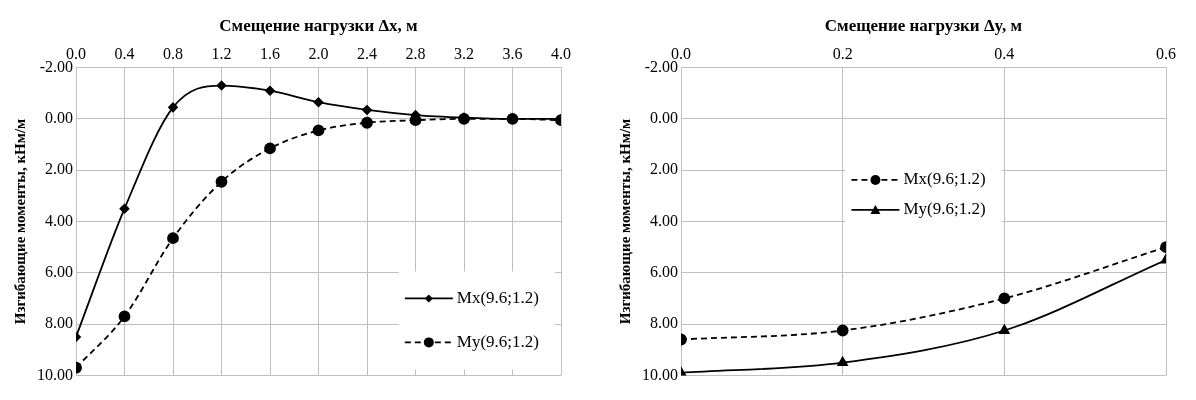 The image size is (1196, 400). Describe the element at coordinates (1166, 54) in the screenshot. I see `x-tick-label: 0.6` at that location.